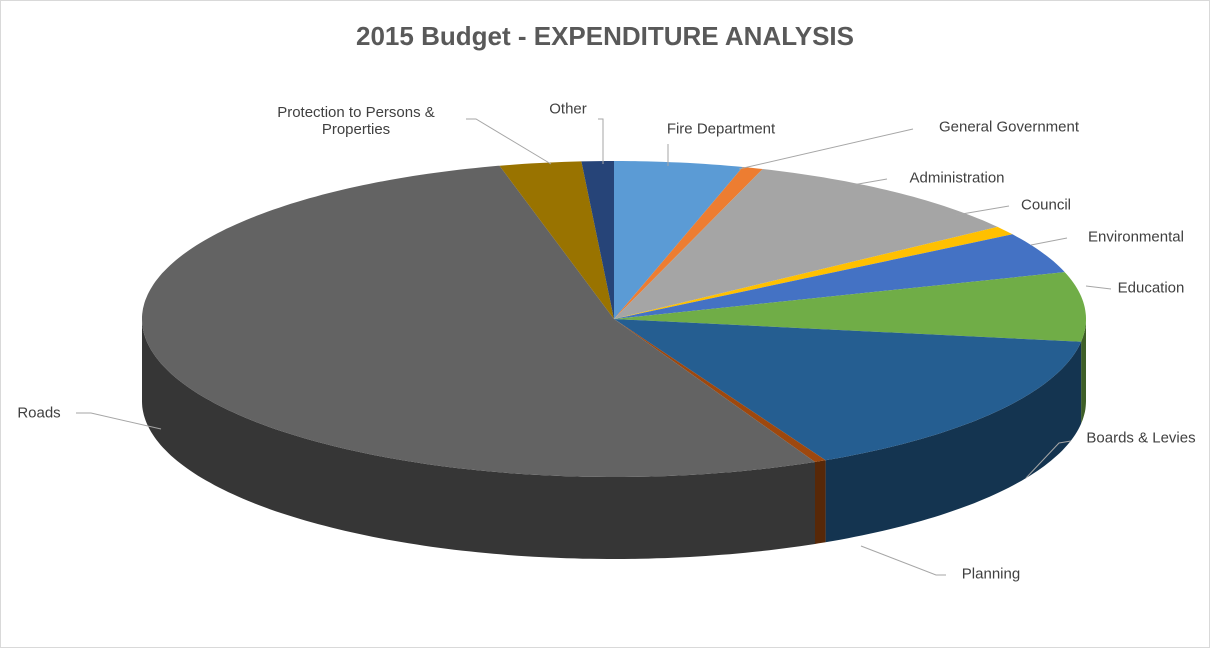 Image resolution: width=1210 pixels, height=648 pixels. I want to click on slice-label: Boards & Levies, so click(1141, 438).